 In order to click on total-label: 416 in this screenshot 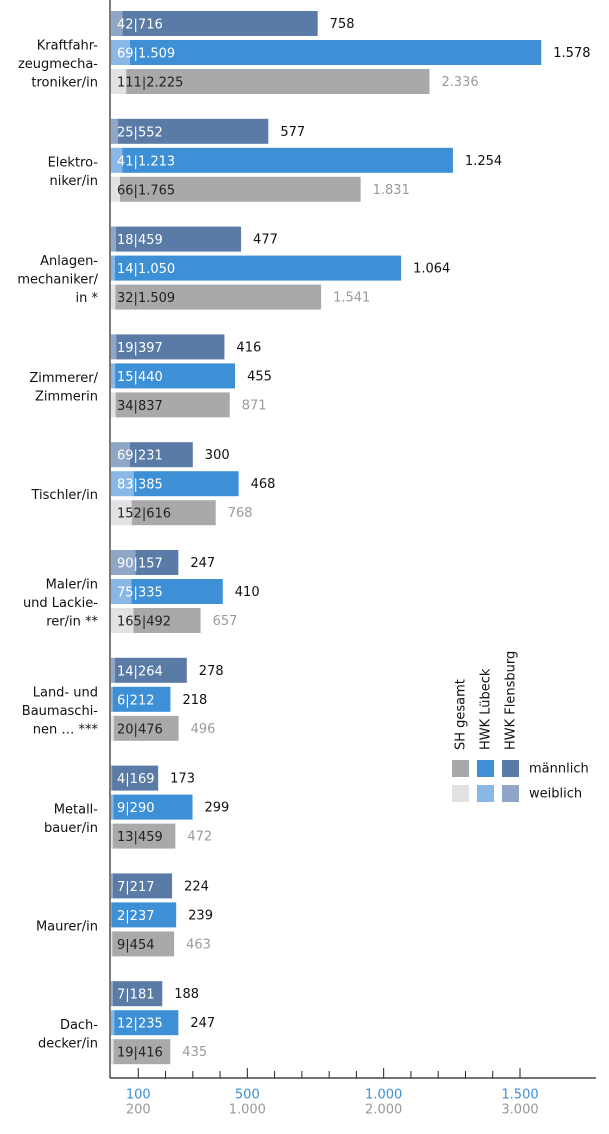, I will do `click(248, 347)`.